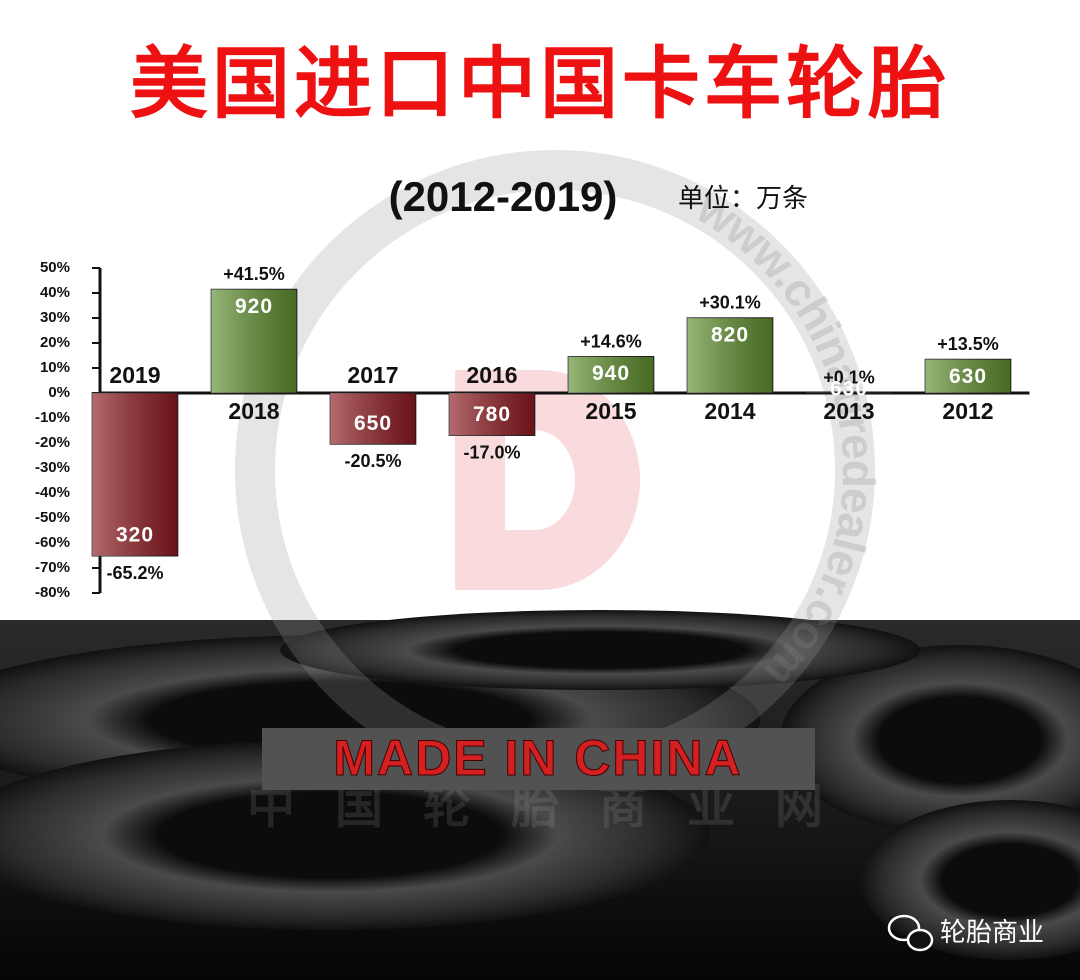 The image size is (1080, 980). I want to click on y-tick-label: -50%, so click(52, 517).